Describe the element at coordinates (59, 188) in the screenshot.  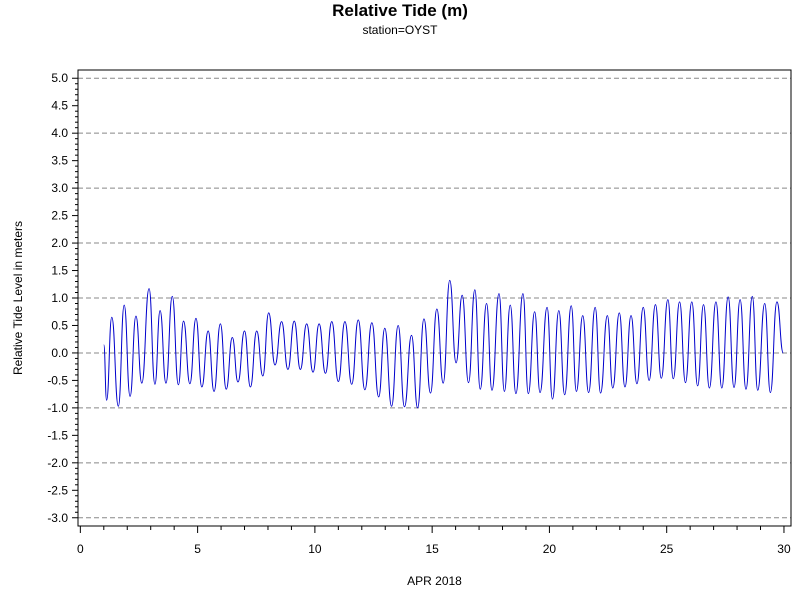
I see `y-tick-label: 3.0` at that location.